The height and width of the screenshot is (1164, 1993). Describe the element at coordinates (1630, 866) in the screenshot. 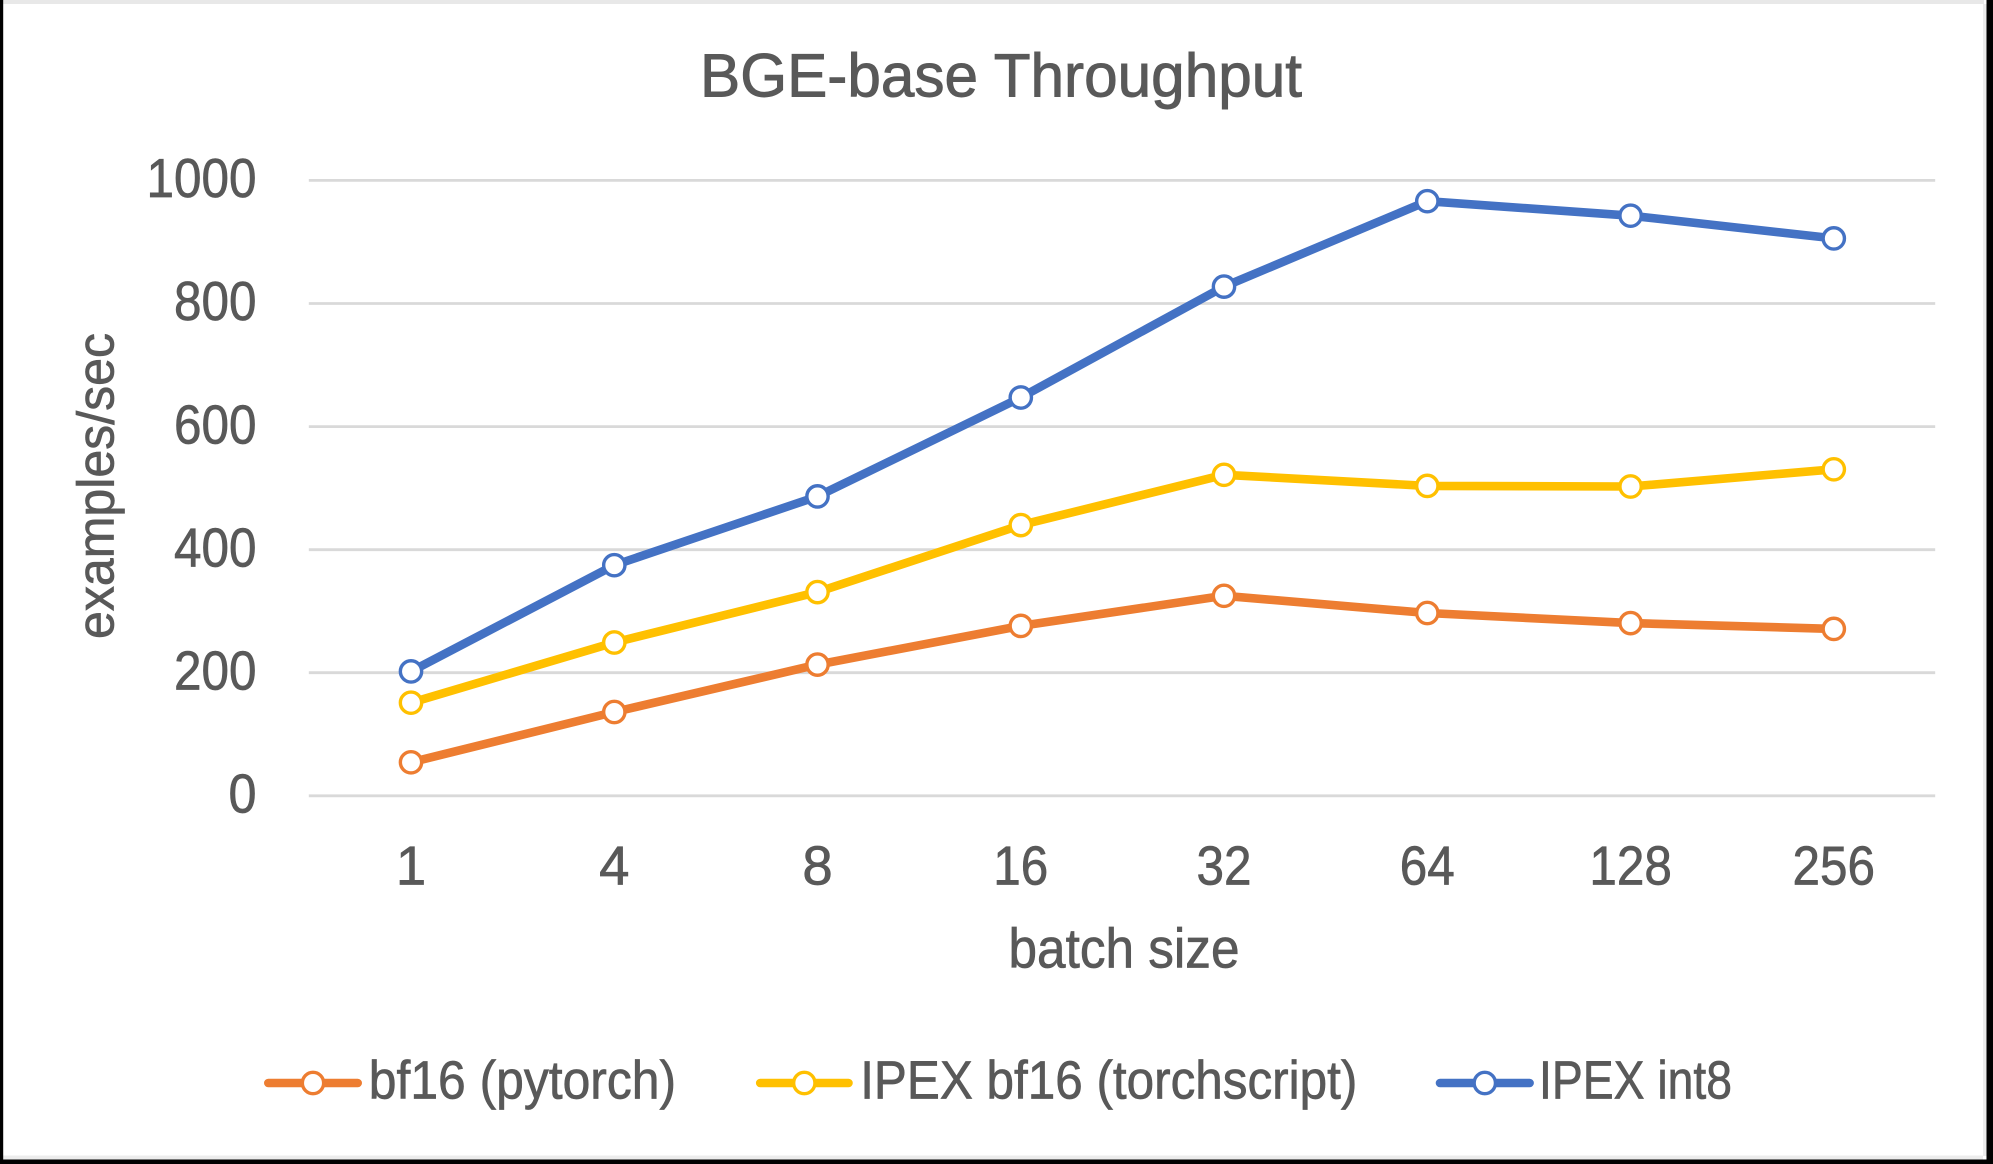

I see `svg-text: 128` at that location.